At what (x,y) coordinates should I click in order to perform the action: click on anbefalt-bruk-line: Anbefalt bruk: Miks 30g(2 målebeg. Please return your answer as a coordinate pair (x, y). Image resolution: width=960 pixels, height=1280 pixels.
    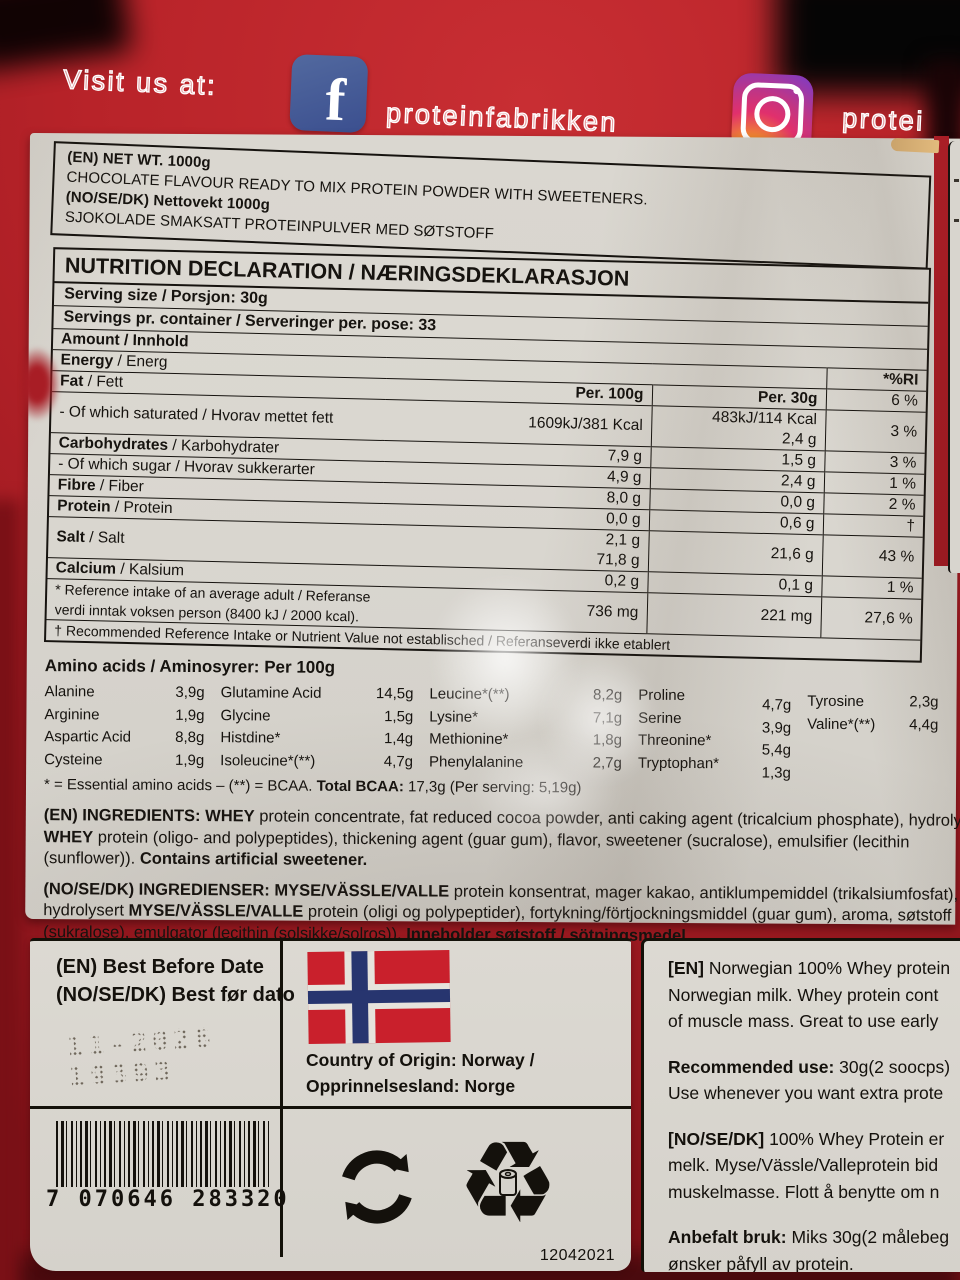
    Looking at the image, I should click on (809, 1237).